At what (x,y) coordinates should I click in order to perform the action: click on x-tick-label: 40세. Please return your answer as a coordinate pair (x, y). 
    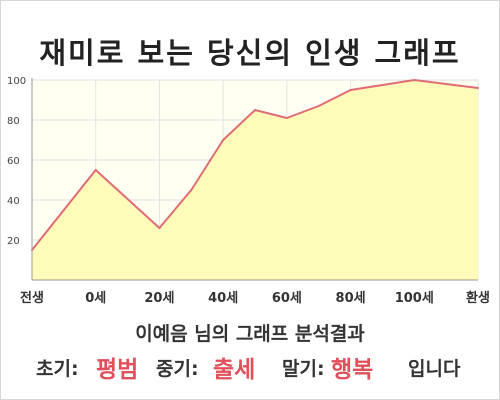
    Looking at the image, I should click on (223, 298).